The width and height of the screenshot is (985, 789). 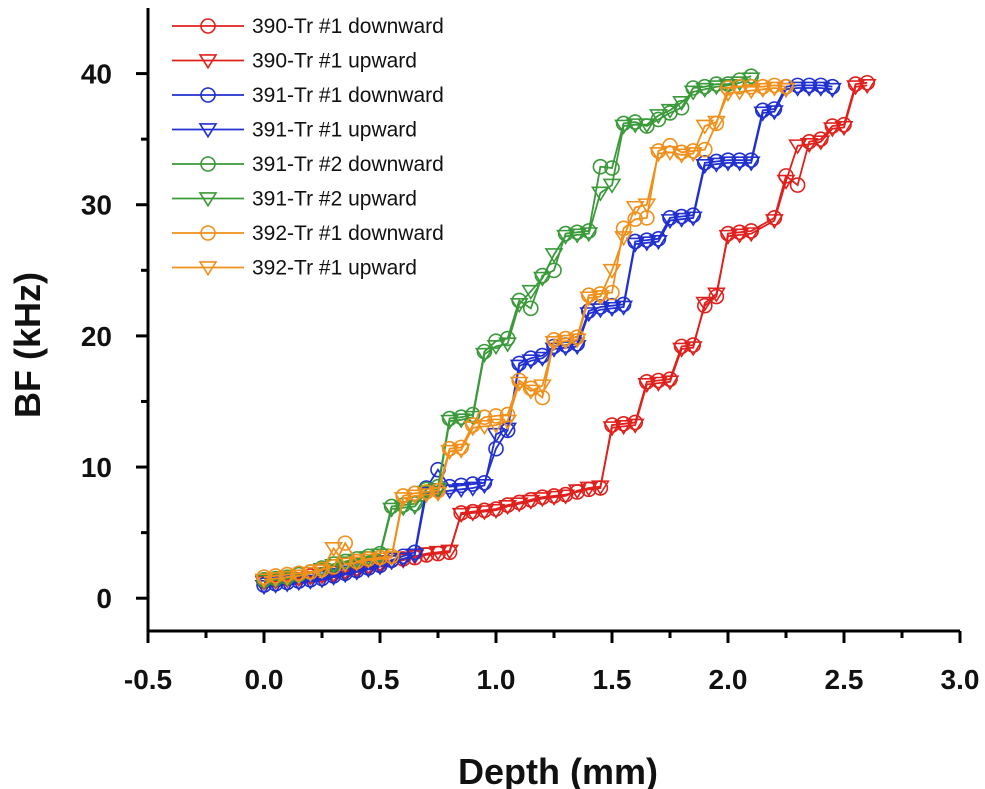 I want to click on legend-item: 391-Tr #2 downward, so click(x=308, y=164).